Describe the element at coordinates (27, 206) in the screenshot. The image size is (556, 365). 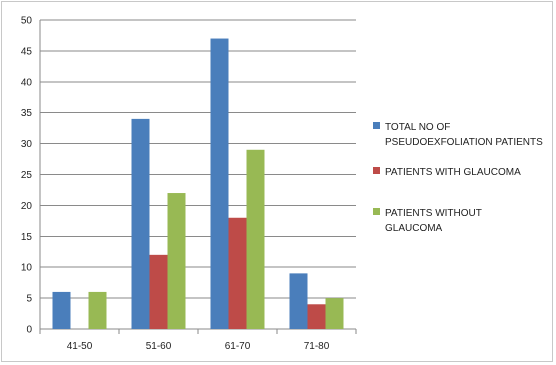
I see `y-tick-label: 20` at that location.